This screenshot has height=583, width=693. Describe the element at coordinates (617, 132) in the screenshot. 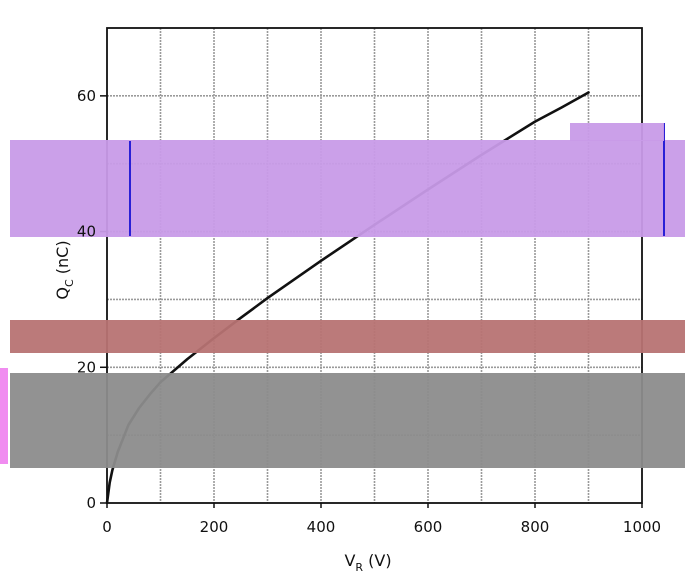

I see `overlay-band-purple-top` at that location.